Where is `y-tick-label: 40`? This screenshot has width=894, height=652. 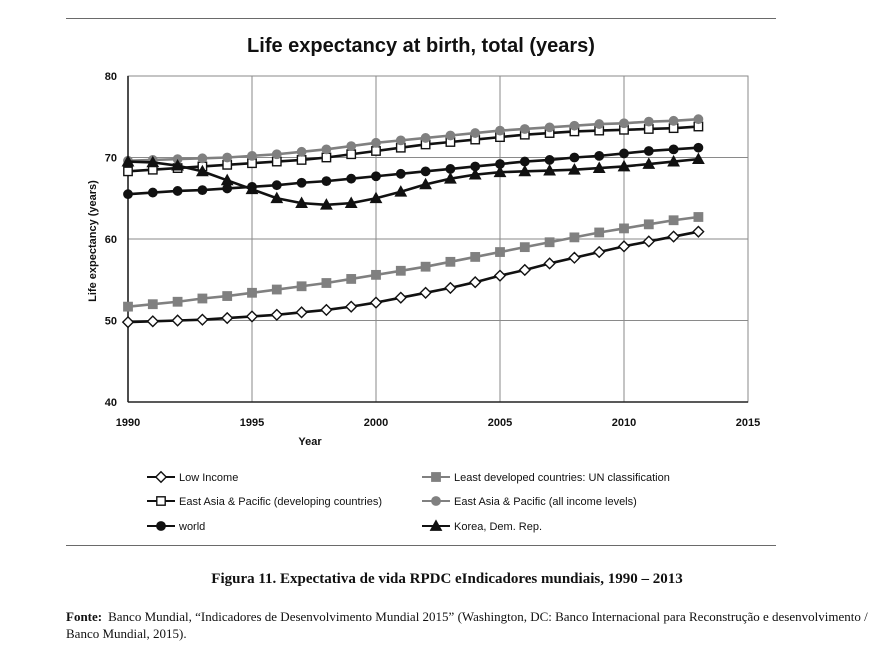 y-tick-label: 40 is located at coordinates (111, 403).